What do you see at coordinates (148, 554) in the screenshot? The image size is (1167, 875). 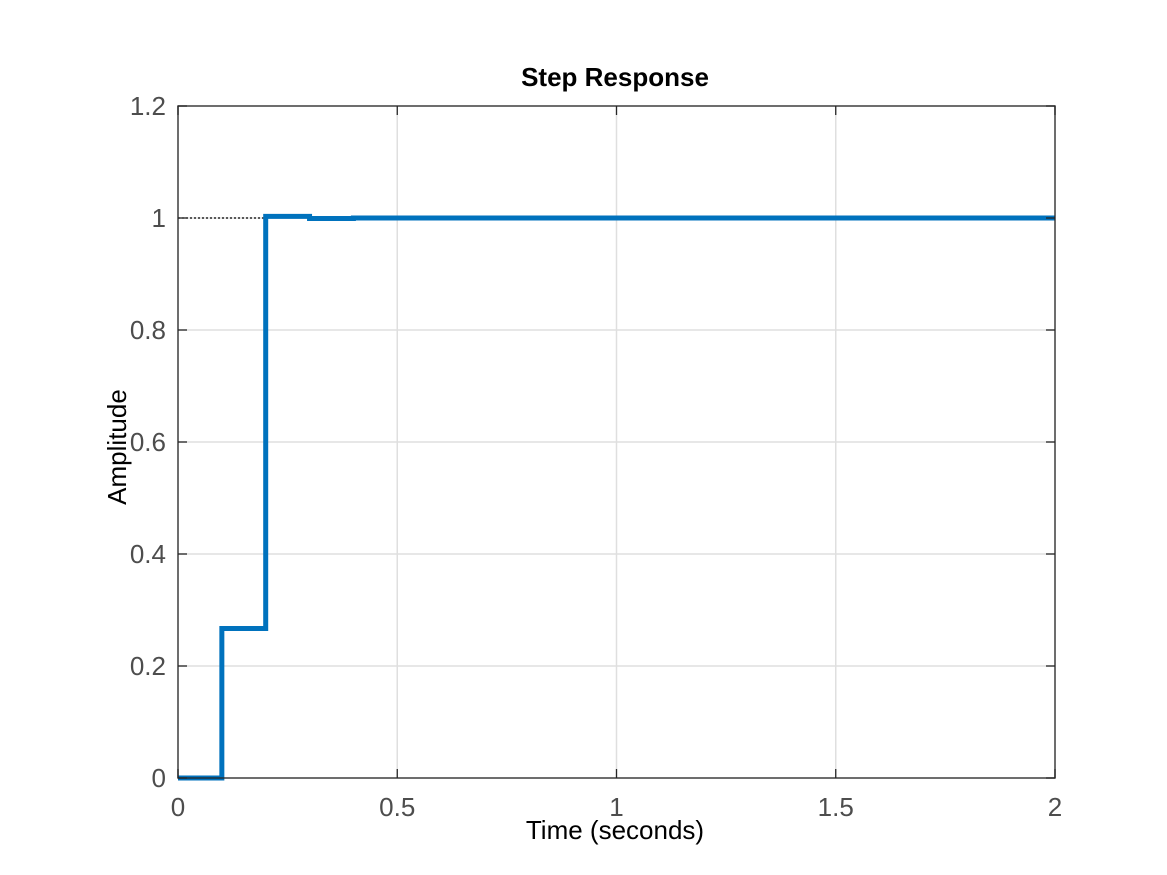 I see `y-tick-label: 0.4` at bounding box center [148, 554].